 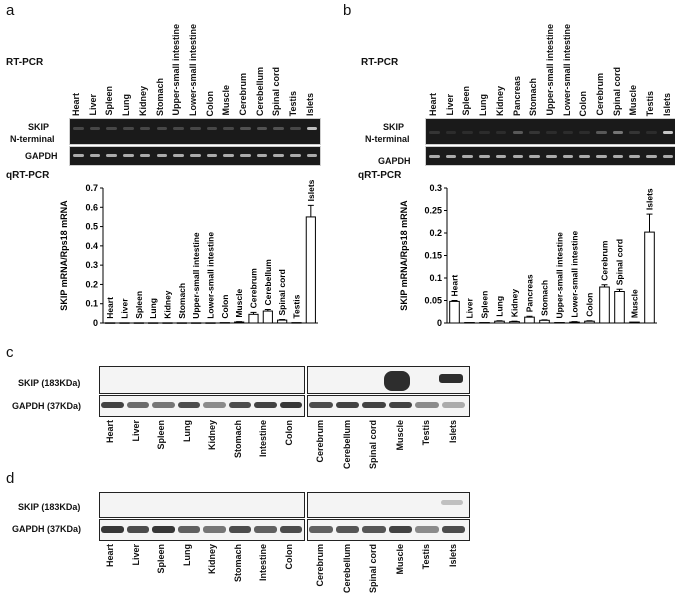 What do you see at coordinates (135, 555) in the screenshot?
I see `panel-d-lane-label: Liver` at bounding box center [135, 555].